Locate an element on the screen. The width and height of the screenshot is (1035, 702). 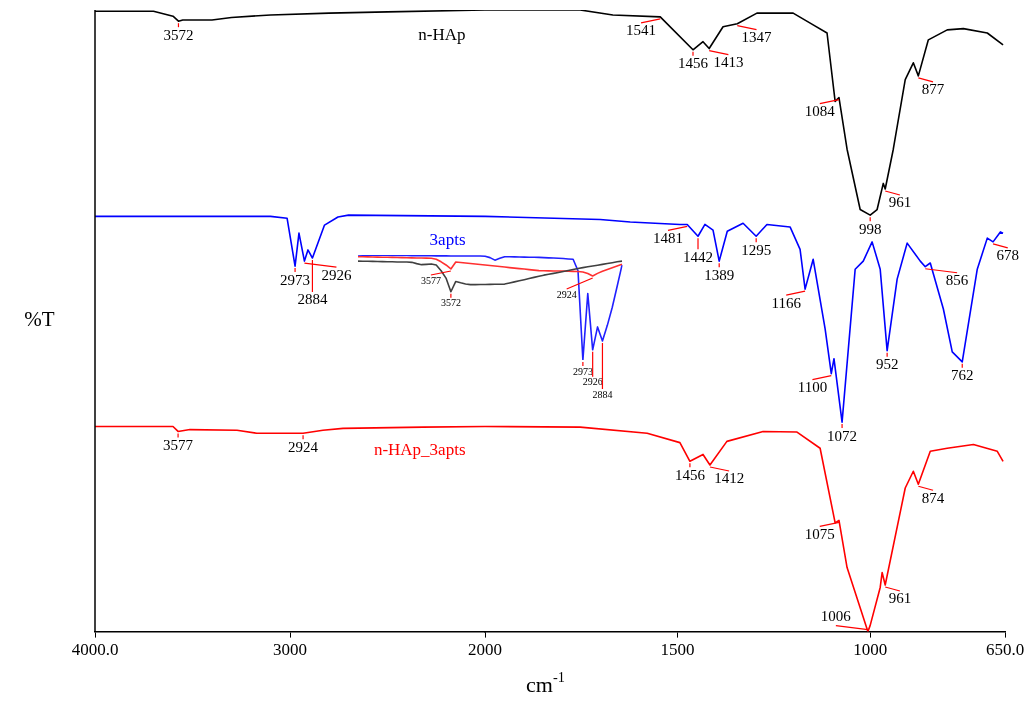
annotation: 877 is located at coordinates (933, 89).